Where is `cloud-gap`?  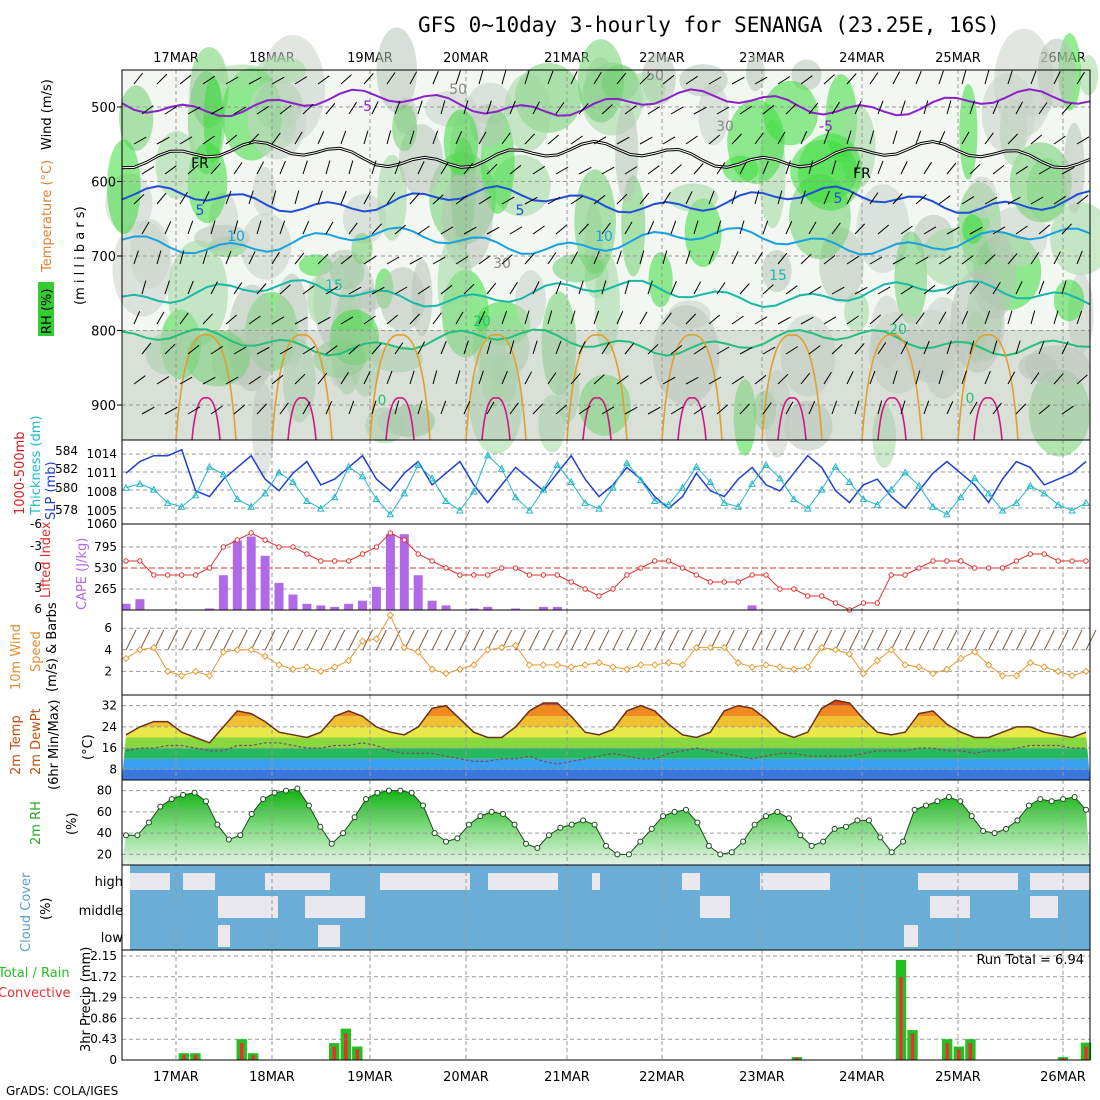 cloud-gap is located at coordinates (335, 907).